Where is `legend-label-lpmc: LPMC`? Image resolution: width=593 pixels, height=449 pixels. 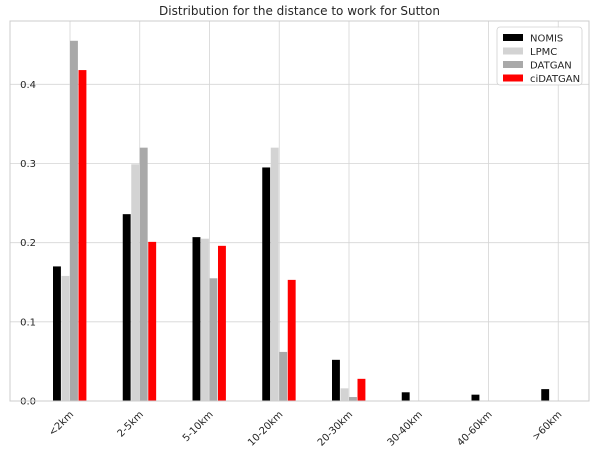
legend-label-lpmc: LPMC is located at coordinates (543, 52).